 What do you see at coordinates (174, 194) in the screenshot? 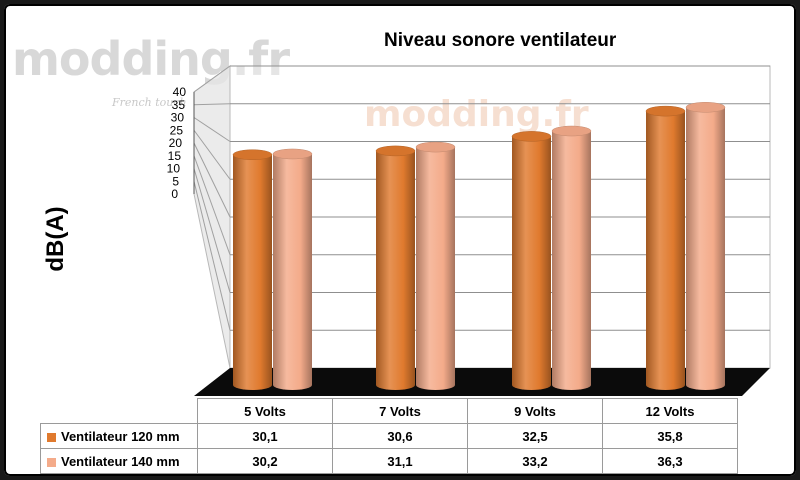
I see `y-tick-label: 0` at bounding box center [174, 194].